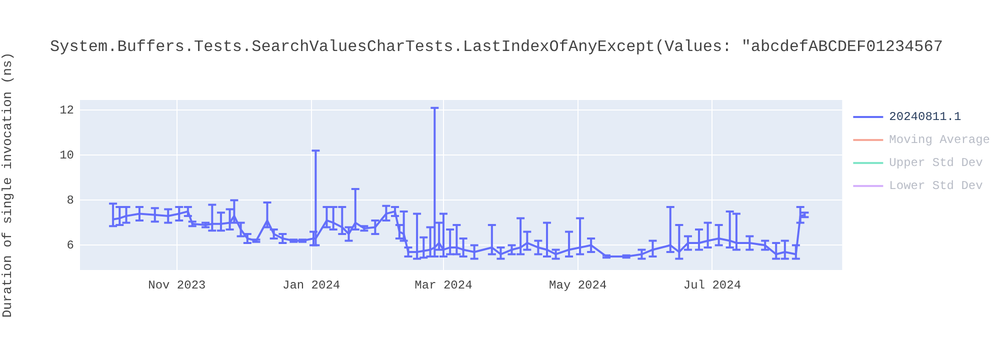 This screenshot has height=350, width=1000. Describe the element at coordinates (8, 185) in the screenshot. I see `y-axis-title: Duration of single invocation (ns)` at that location.